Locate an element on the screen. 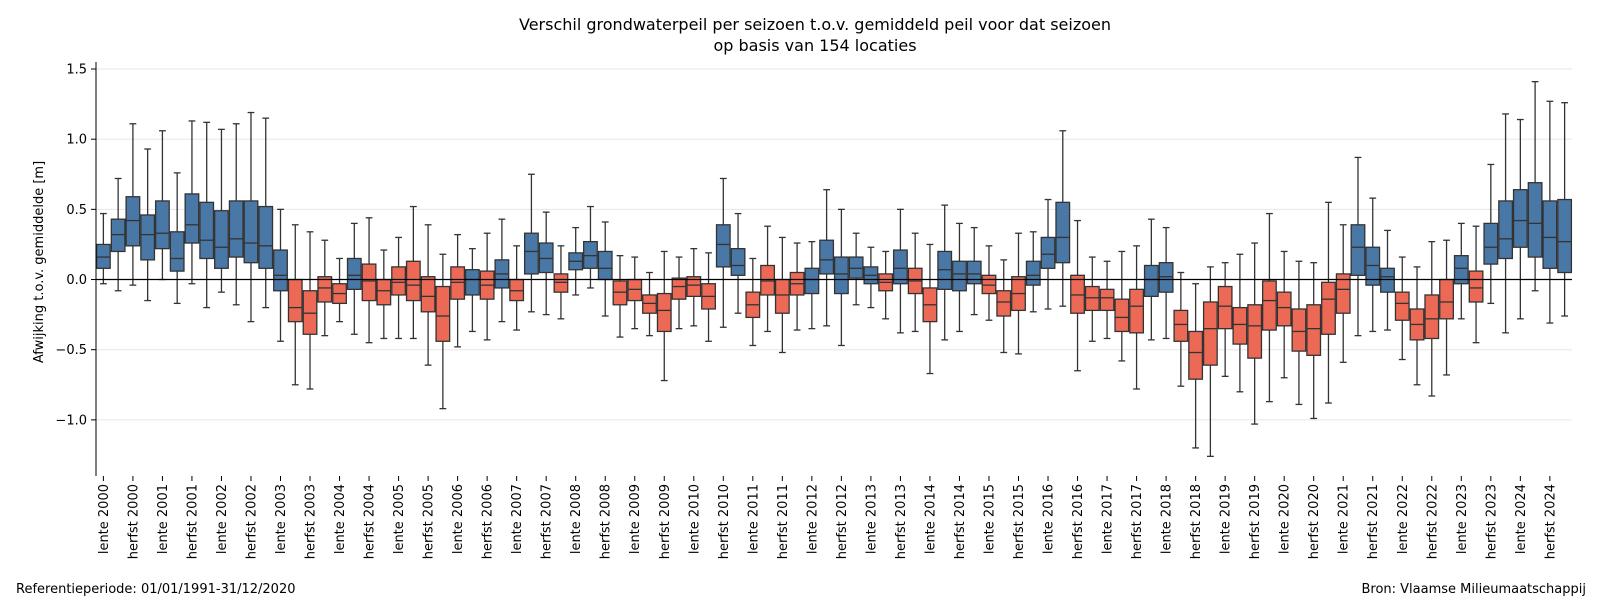 The width and height of the screenshot is (1600, 600). box-herfst-2006 is located at coordinates (487, 286).